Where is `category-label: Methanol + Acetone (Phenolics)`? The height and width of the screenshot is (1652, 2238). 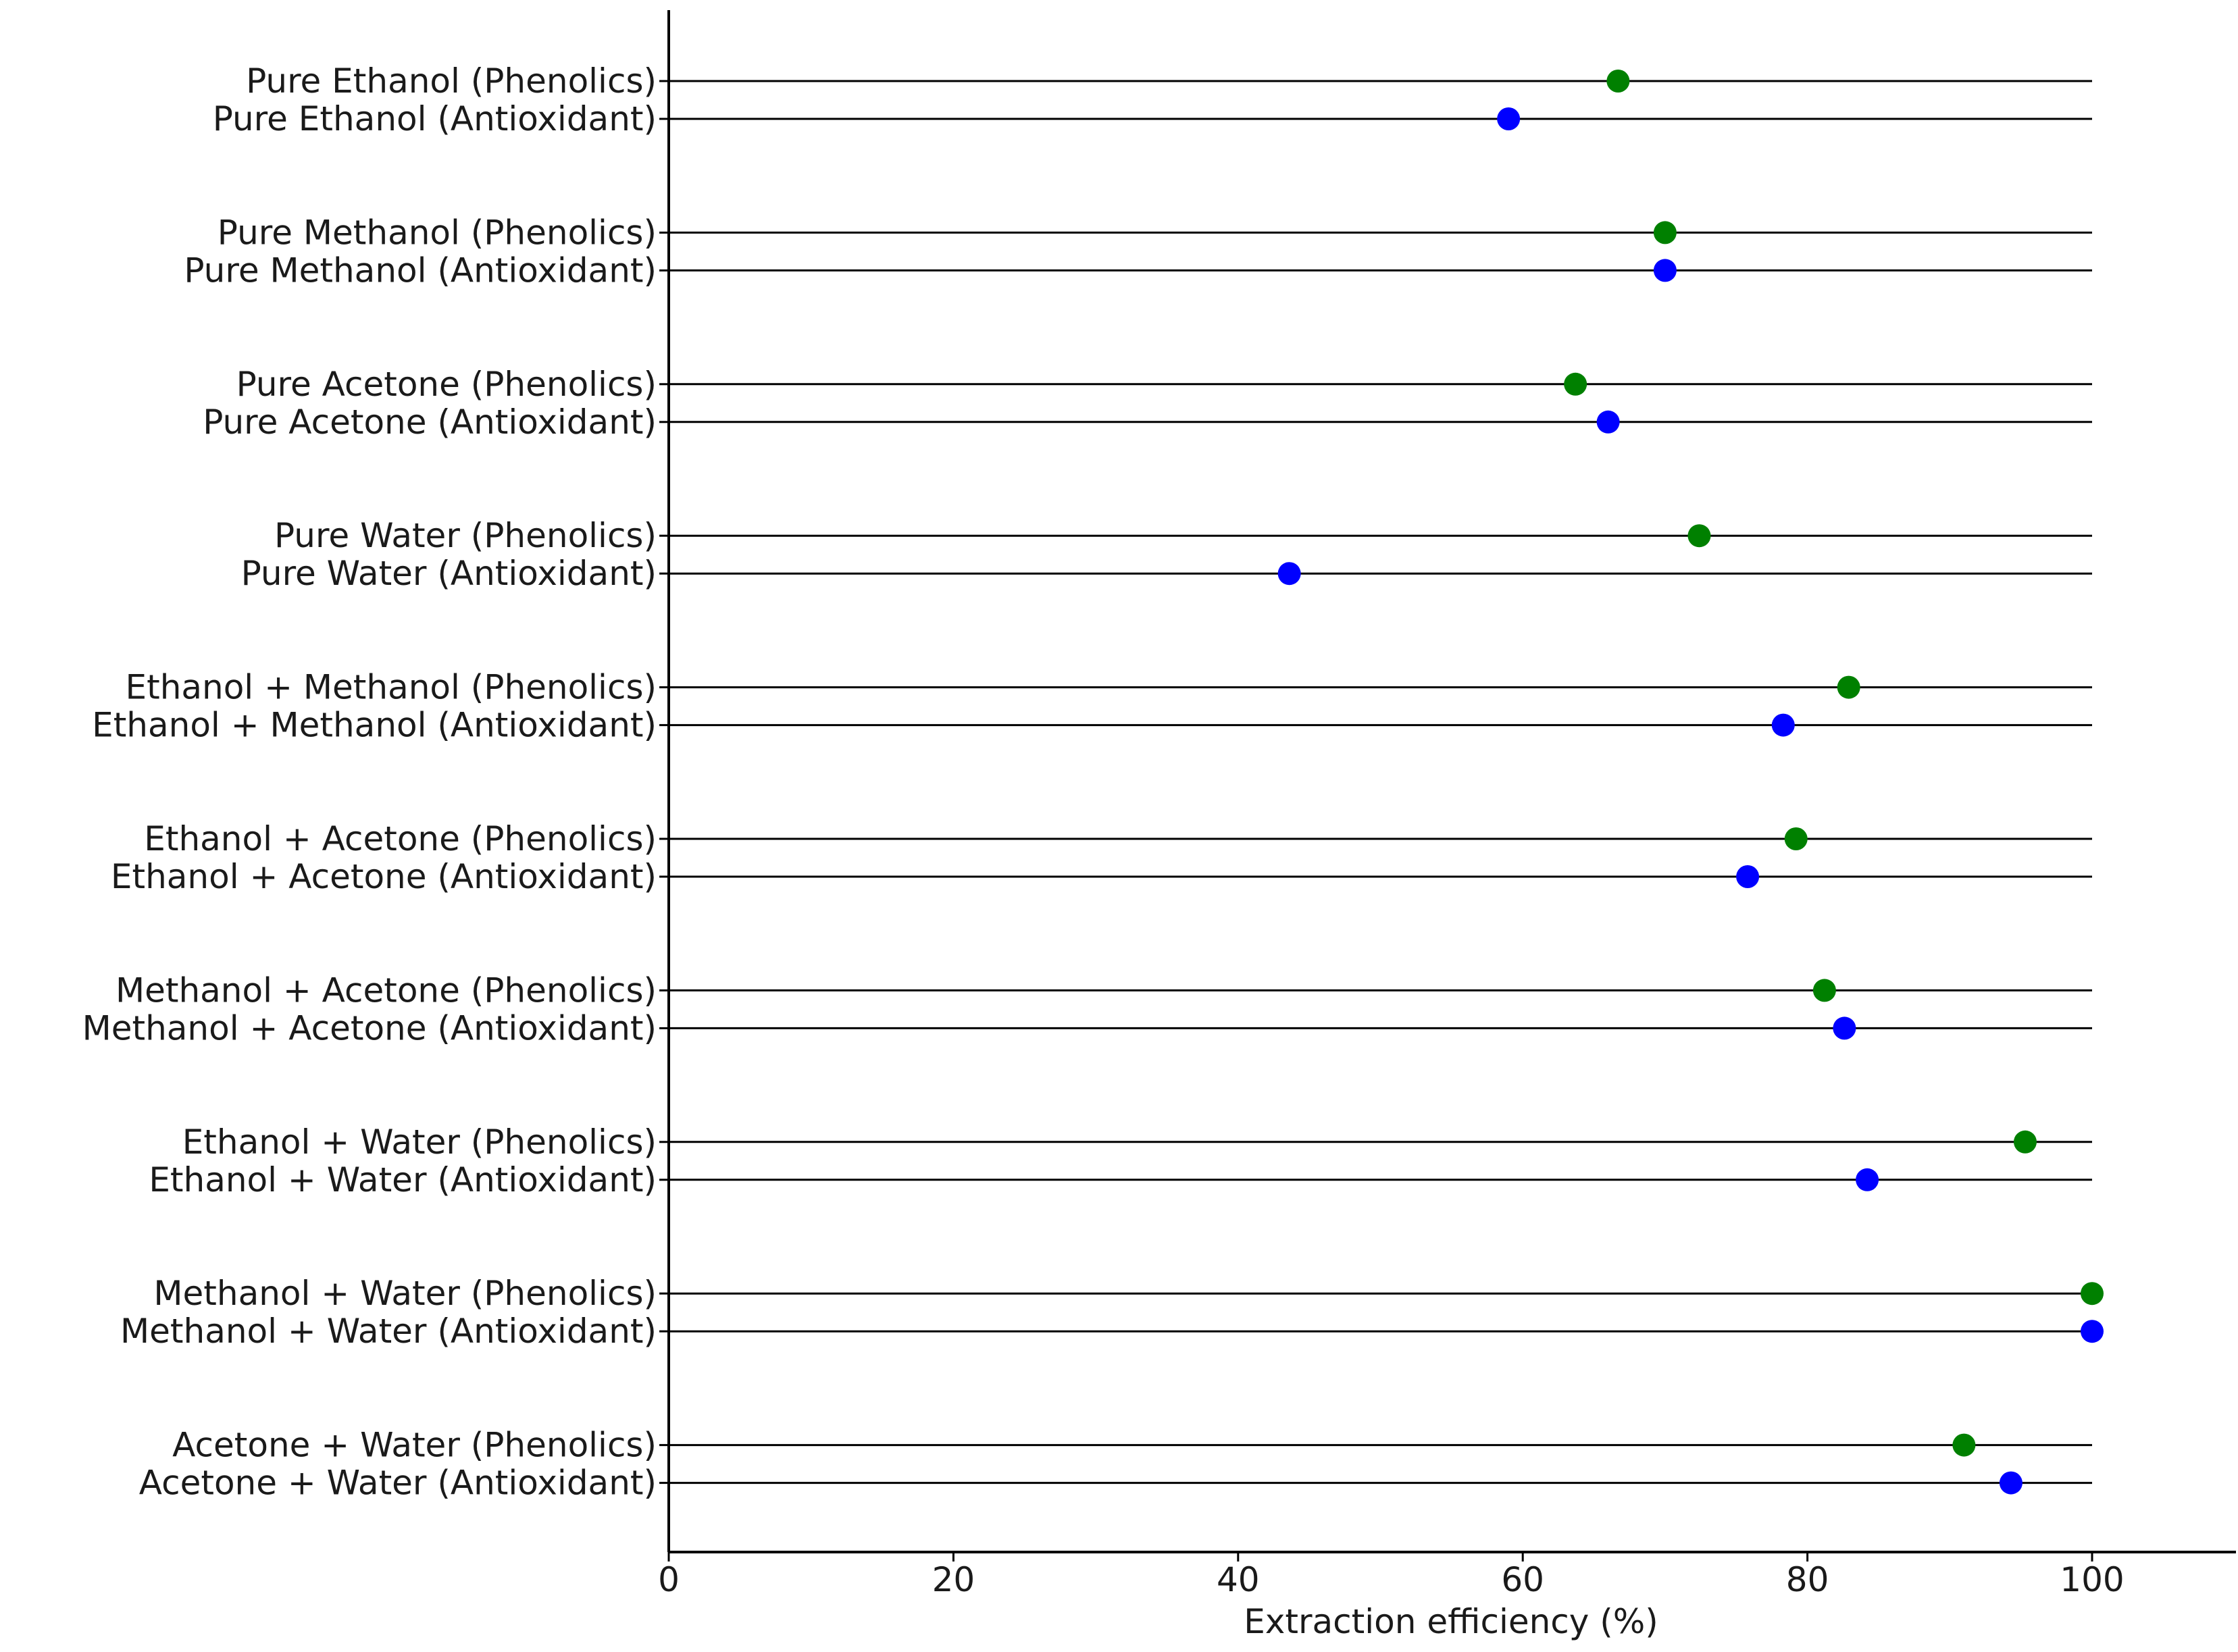
category-label: Methanol + Acetone (Phenolics) is located at coordinates (386, 990).